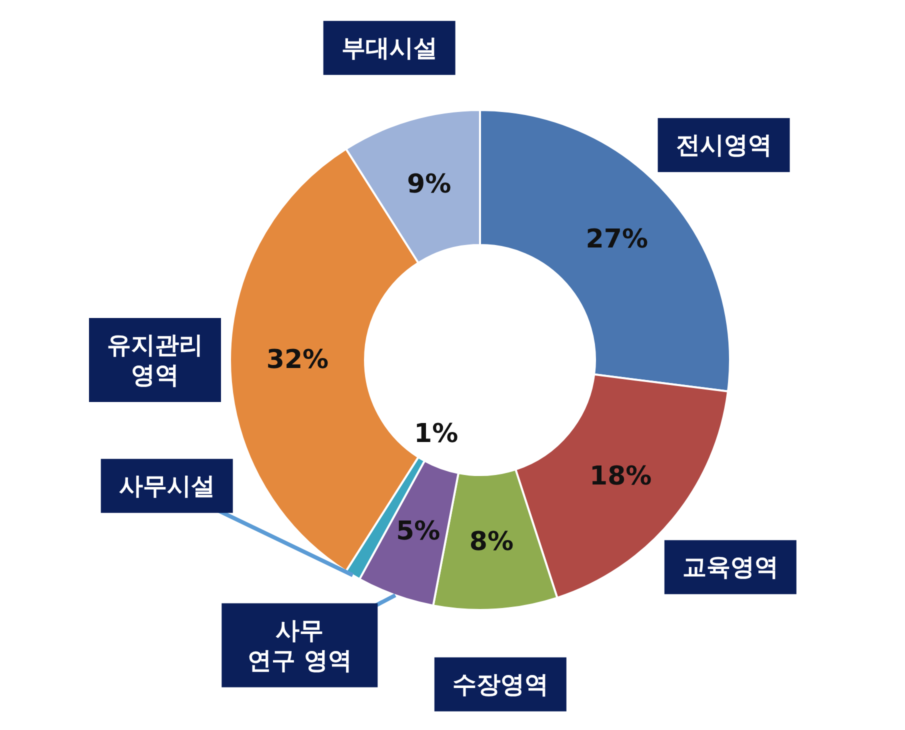 The width and height of the screenshot is (905, 730). I want to click on slice-label: 교육영역, so click(730, 567).